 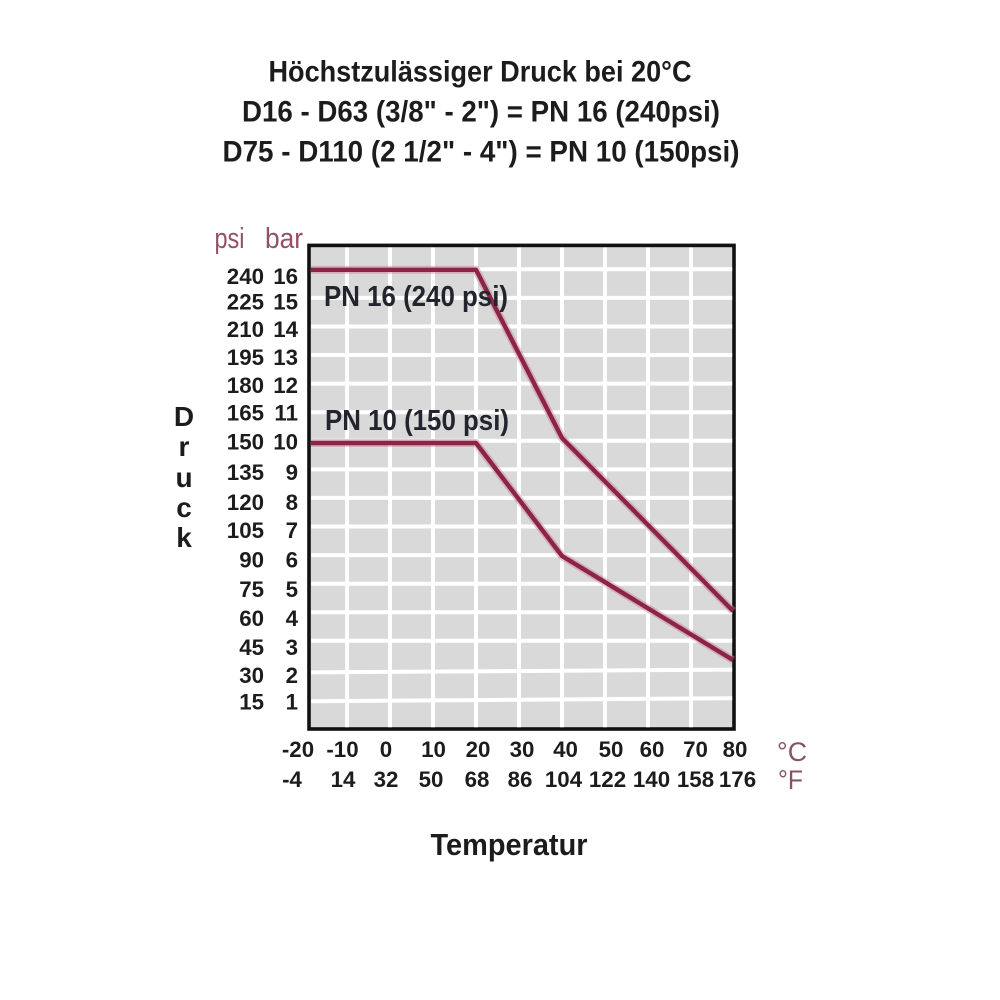 I want to click on svg-text: 70, so click(x=695, y=749).